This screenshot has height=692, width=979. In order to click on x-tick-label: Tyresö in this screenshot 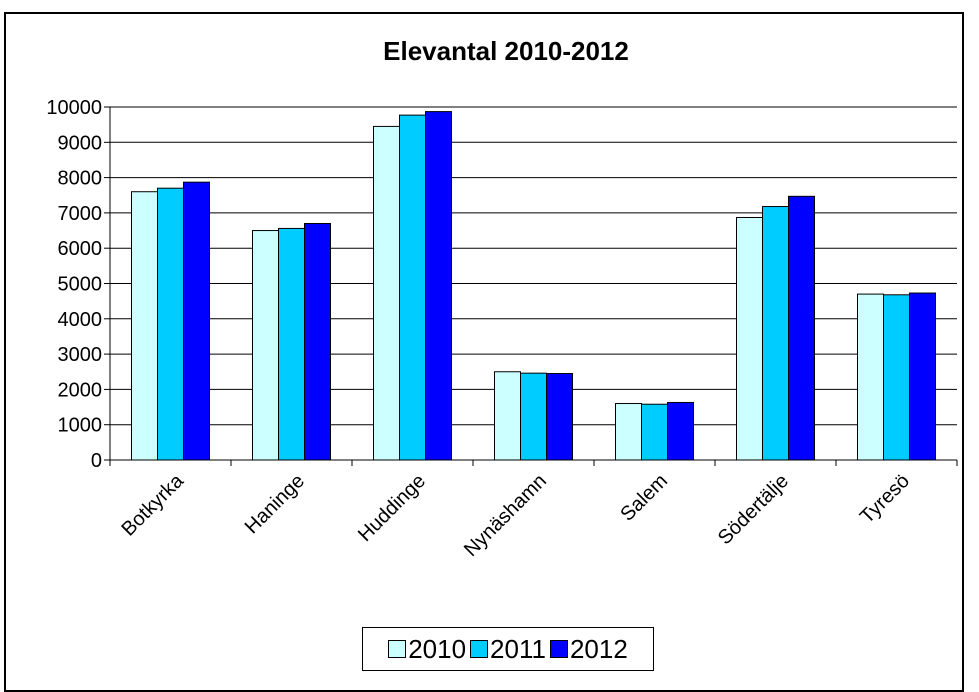, I will do `click(885, 499)`.